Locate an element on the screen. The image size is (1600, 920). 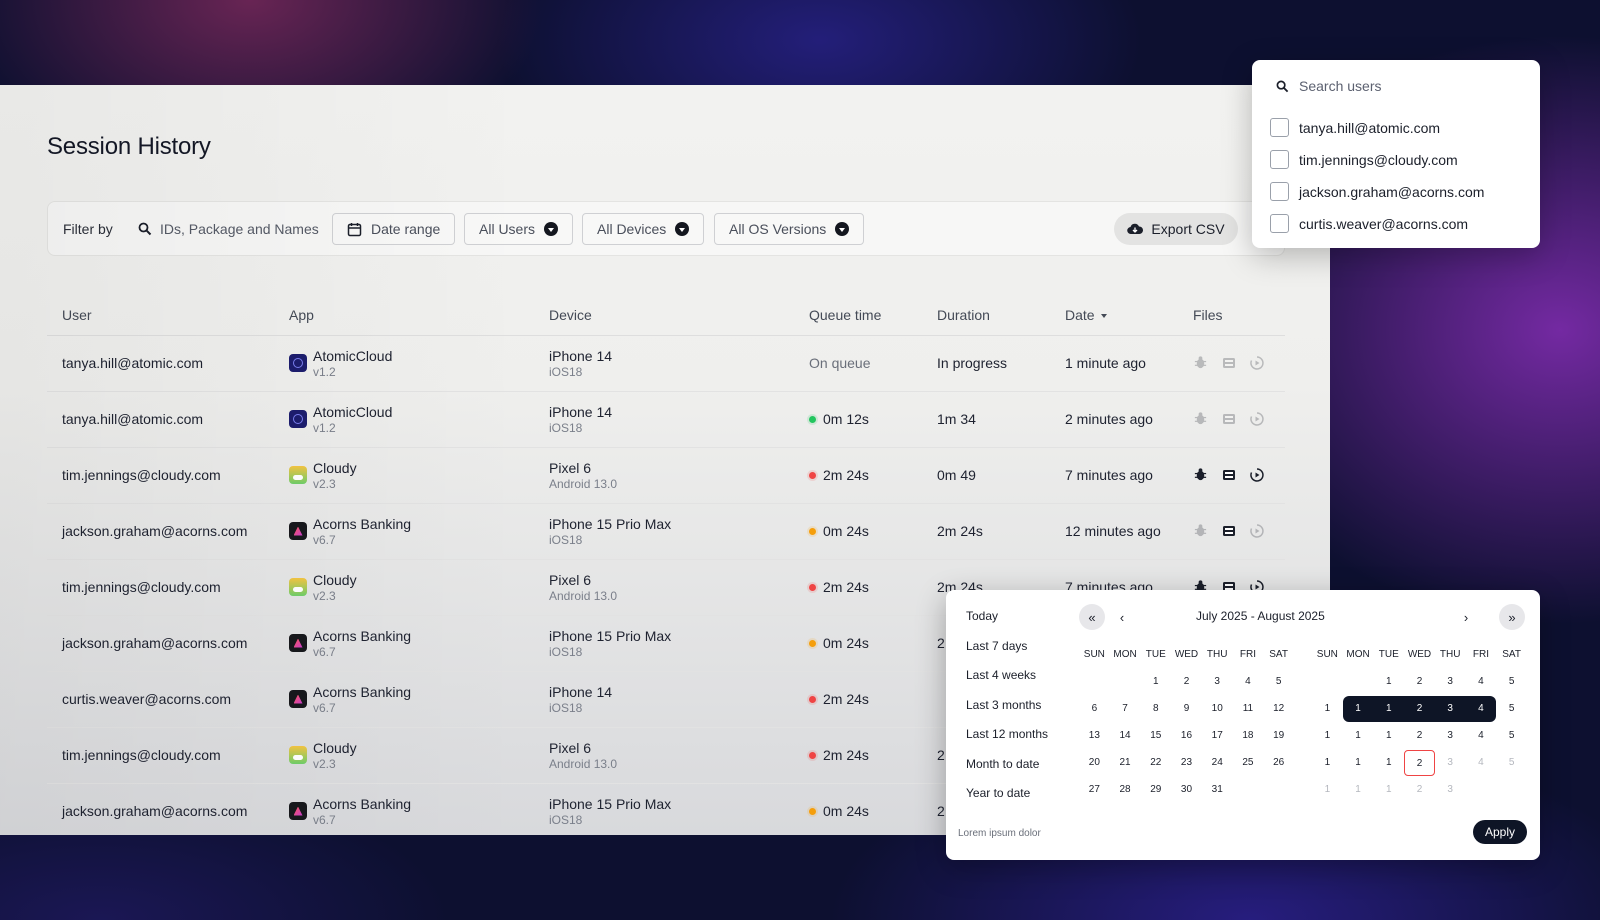
calendar-day: 30 is located at coordinates (1186, 789).